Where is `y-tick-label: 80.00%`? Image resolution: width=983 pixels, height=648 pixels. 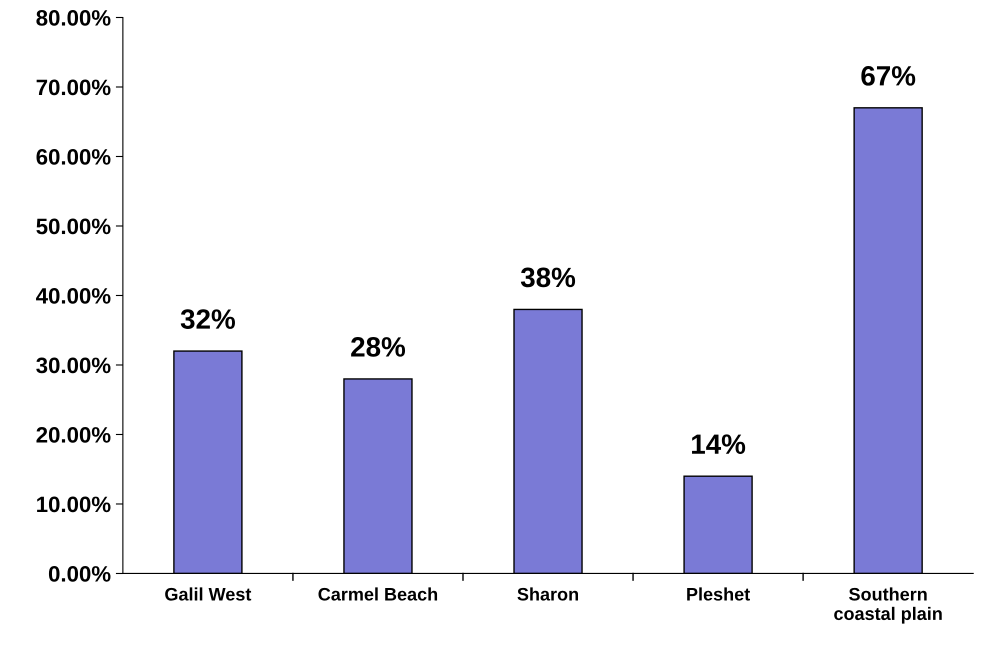
y-tick-label: 80.00% is located at coordinates (73, 18).